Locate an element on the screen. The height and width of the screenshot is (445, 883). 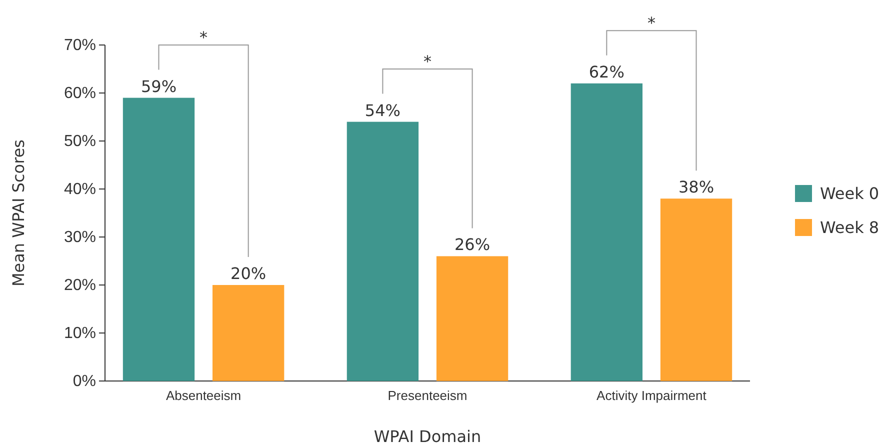
data-label: 26% is located at coordinates (472, 244).